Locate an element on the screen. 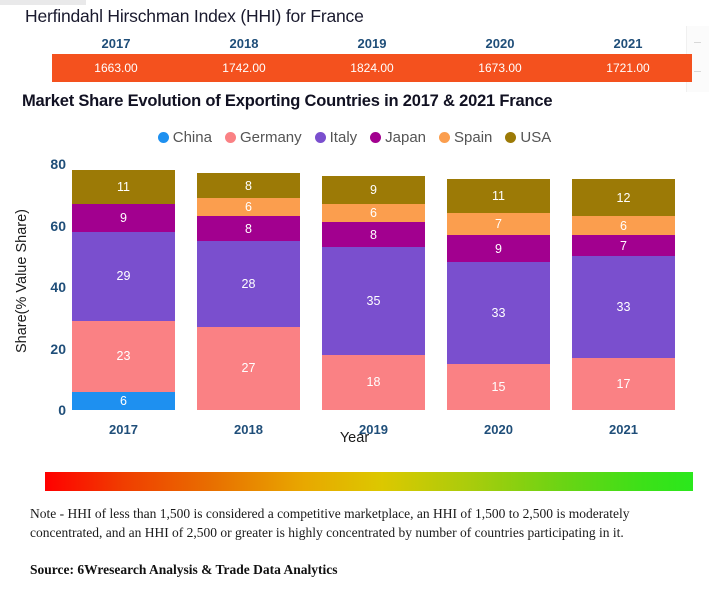 The image size is (709, 600). bar-segment-germany: 17 is located at coordinates (623, 383).